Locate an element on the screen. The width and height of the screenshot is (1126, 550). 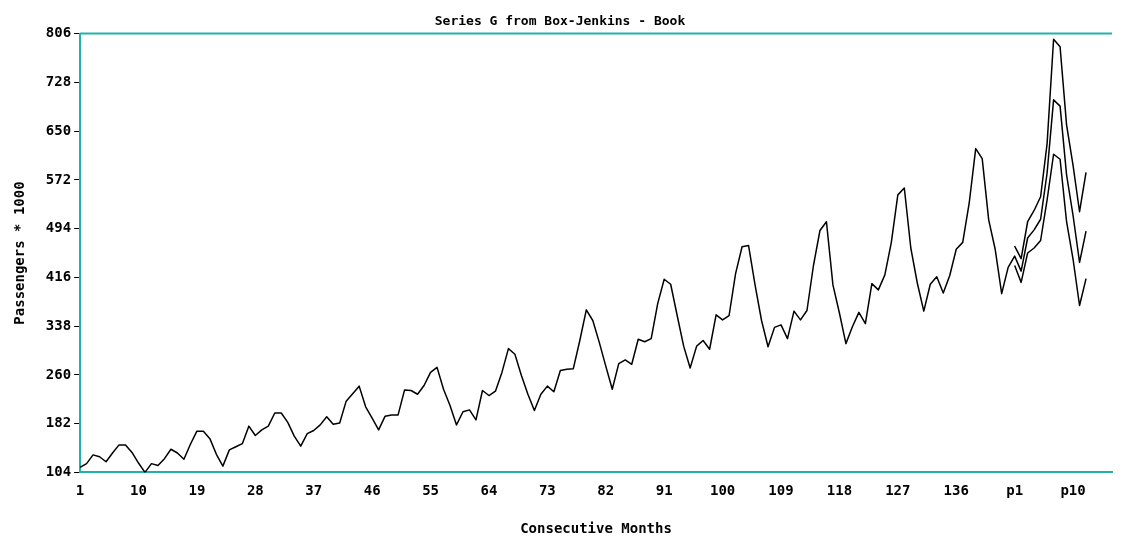
y-tick-label: 104 is located at coordinates (58, 471).